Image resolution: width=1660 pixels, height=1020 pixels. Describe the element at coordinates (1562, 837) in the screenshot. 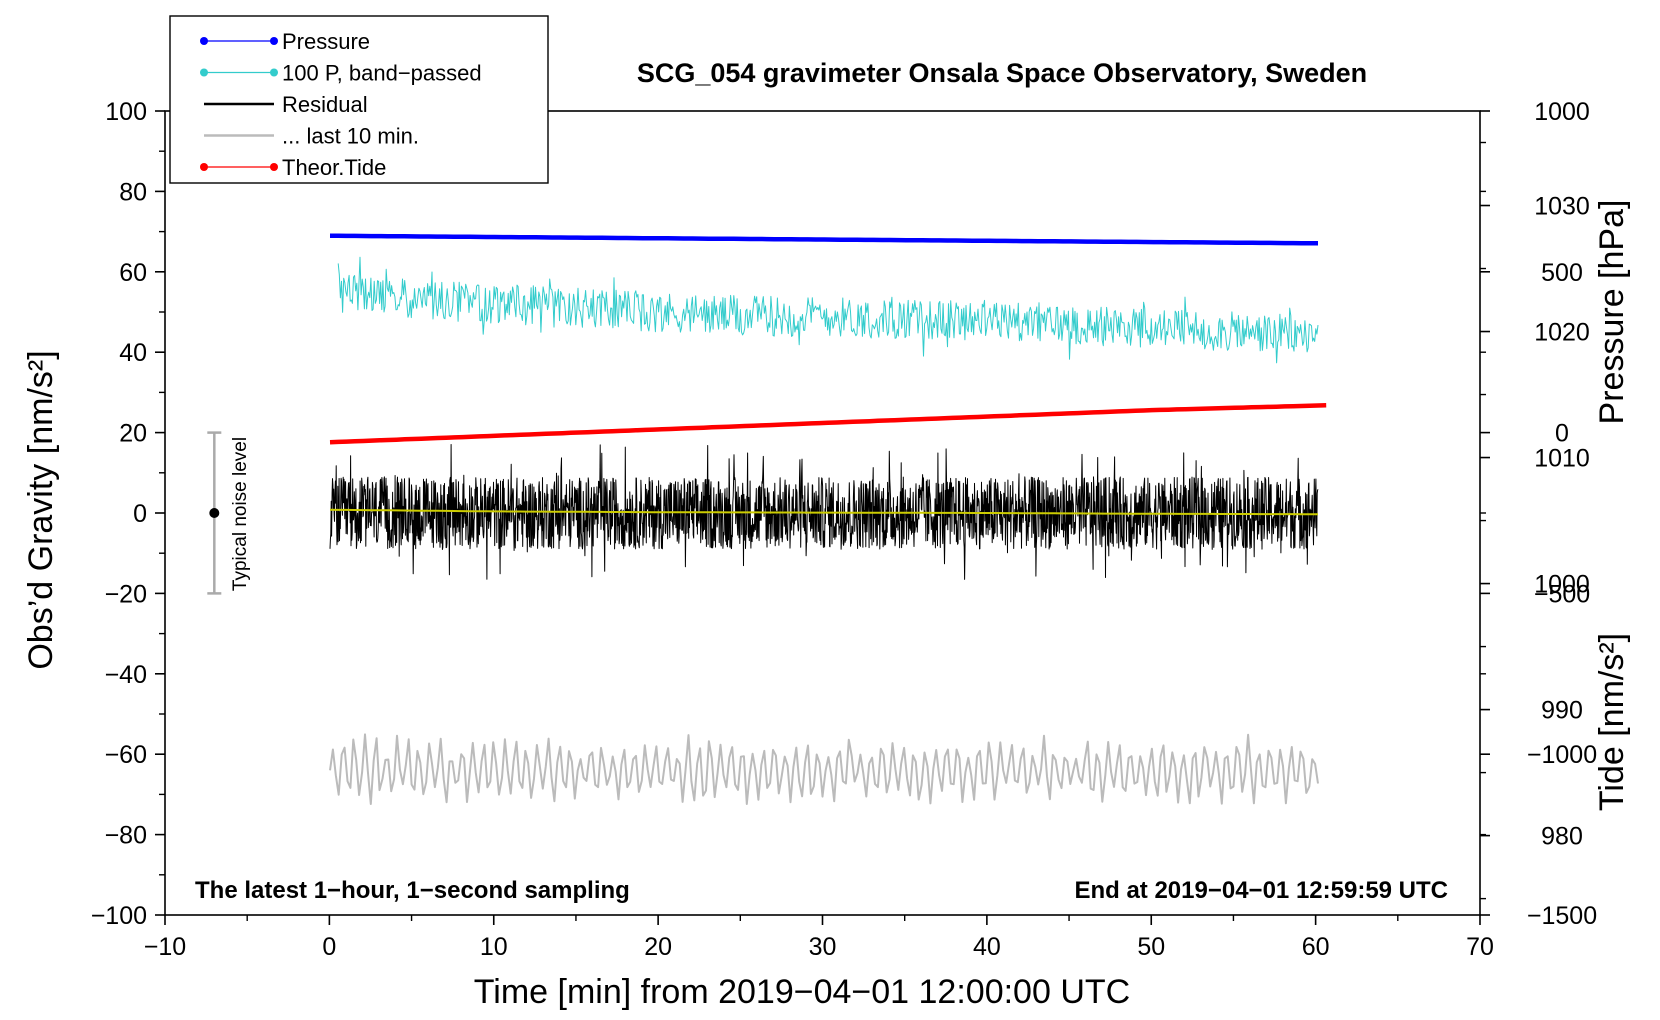

I see `pressure-tick-label: 980` at that location.